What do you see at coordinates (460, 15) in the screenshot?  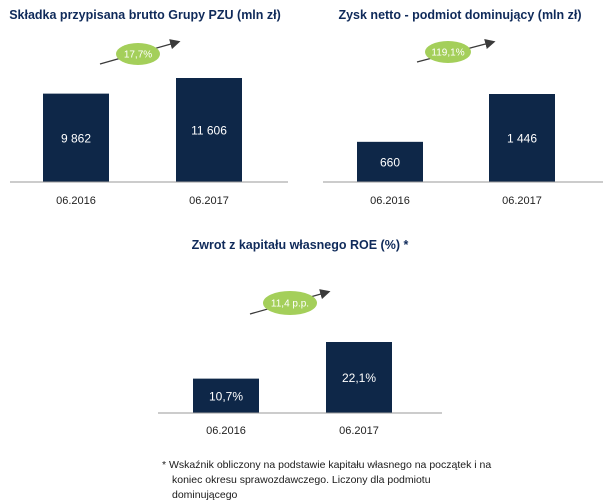 I see `chart-title: Zysk netto - podmiot dominujący (mln zł)` at bounding box center [460, 15].